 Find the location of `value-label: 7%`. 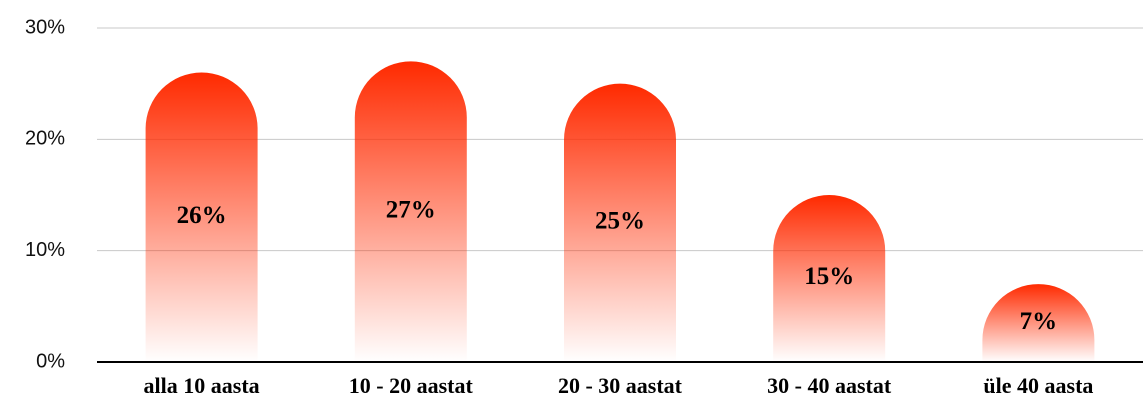

value-label: 7% is located at coordinates (1039, 321).